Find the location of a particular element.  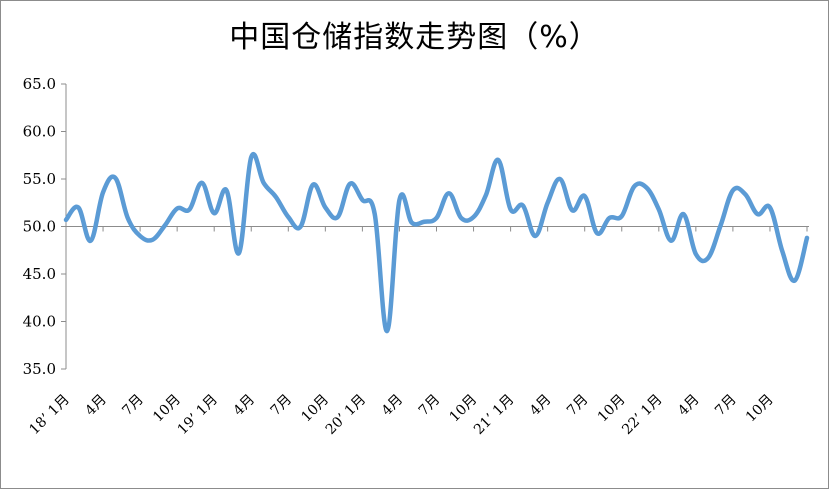

x-tick-label: 21’ 1月 is located at coordinates (494, 415).